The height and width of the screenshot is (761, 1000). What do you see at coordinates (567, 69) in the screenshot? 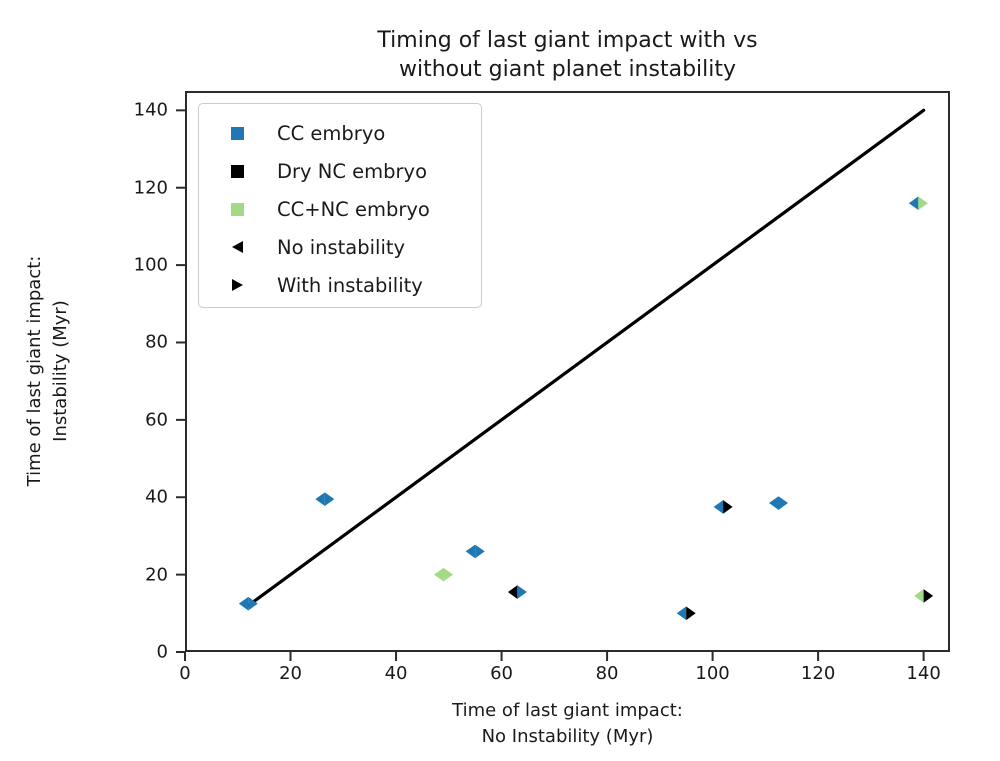
I see `chart-title-line2: without giant planet instability` at bounding box center [567, 69].